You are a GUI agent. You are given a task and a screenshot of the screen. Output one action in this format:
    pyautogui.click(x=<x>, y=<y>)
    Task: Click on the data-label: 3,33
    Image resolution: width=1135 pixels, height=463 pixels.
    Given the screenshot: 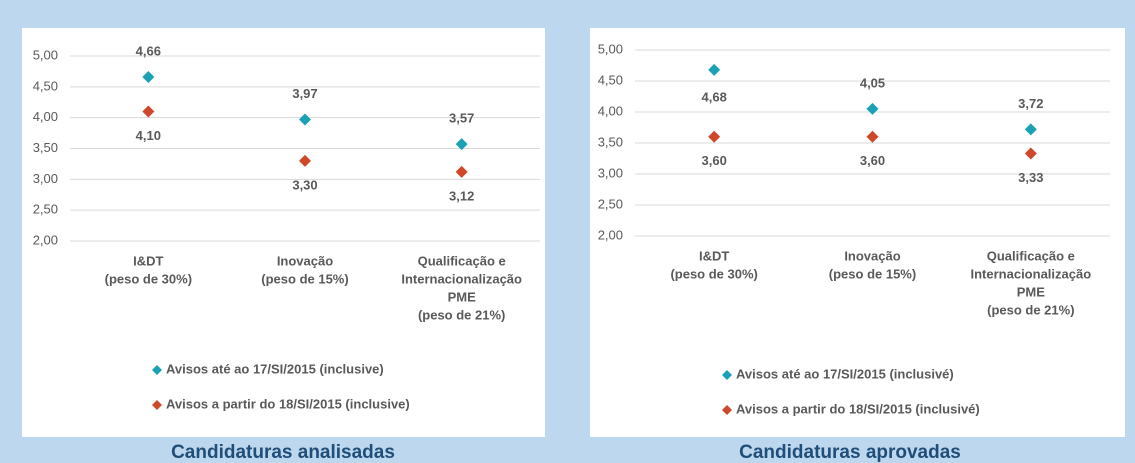 What is the action you would take?
    pyautogui.click(x=1030, y=177)
    